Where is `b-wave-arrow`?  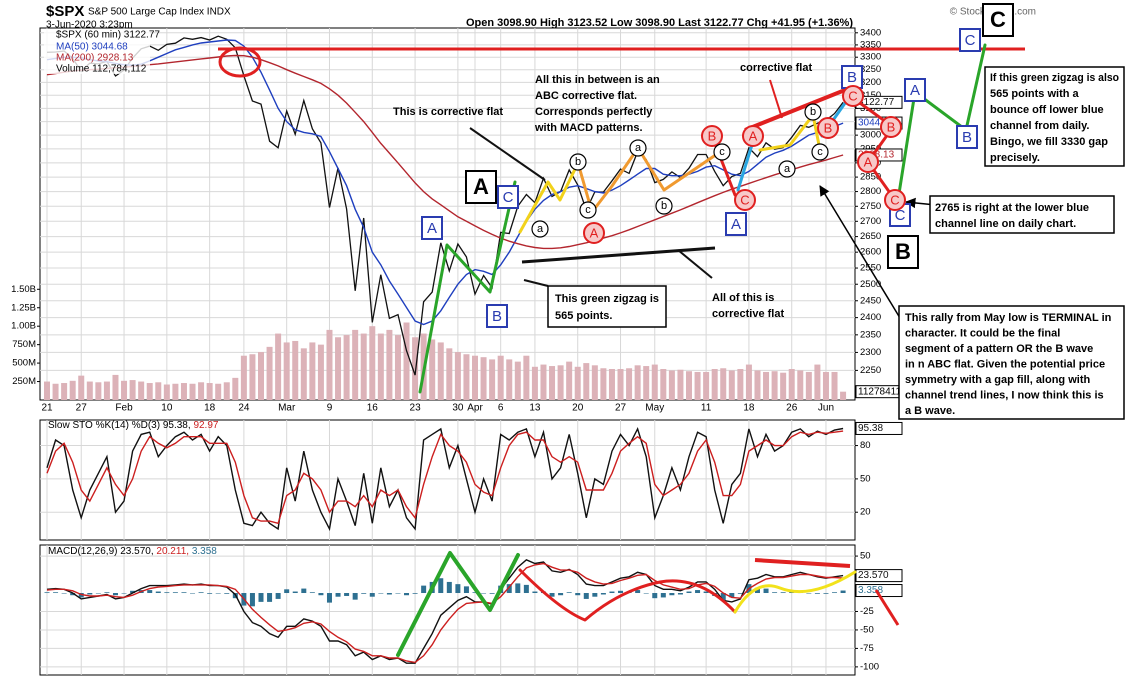 b-wave-arrow is located at coordinates (860, 252).